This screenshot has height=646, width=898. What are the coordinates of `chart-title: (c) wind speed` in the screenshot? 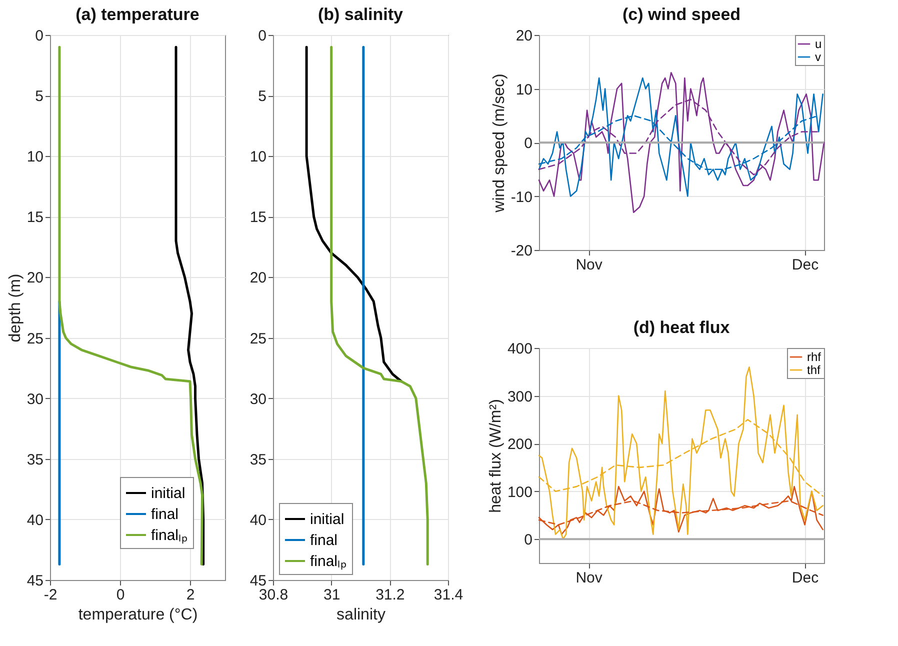 It's located at (681, 14).